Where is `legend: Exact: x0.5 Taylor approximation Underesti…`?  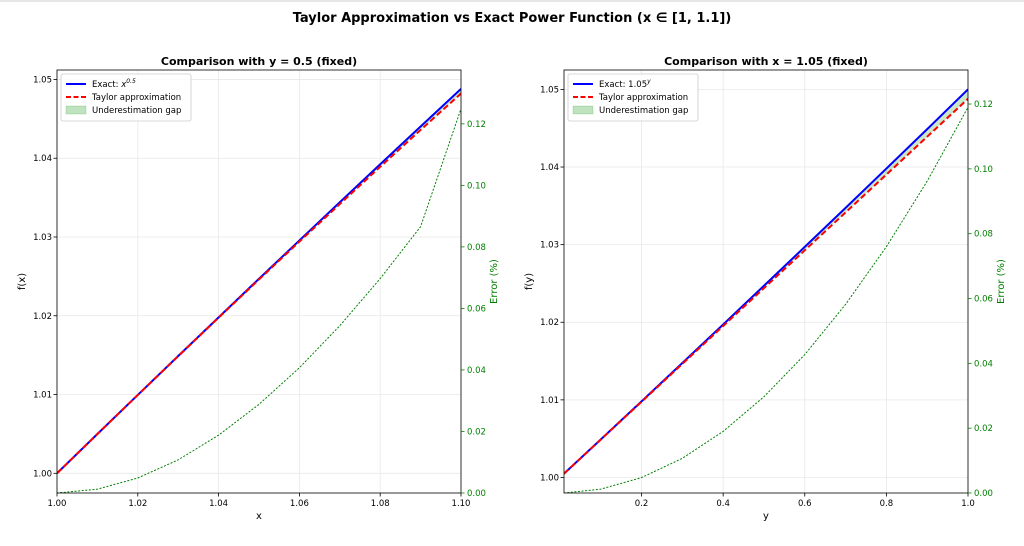 legend: Exact: x0.5 Taylor approximation Underesti… is located at coordinates (126, 97).